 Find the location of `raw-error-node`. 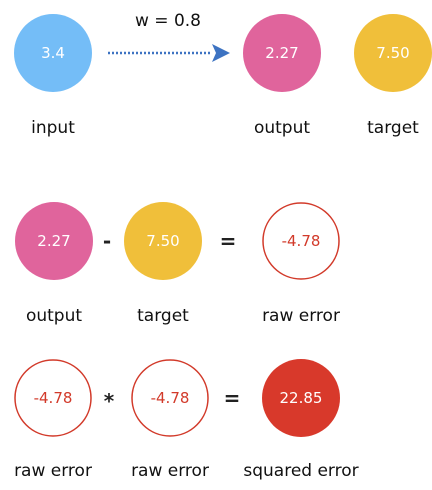

raw-error-node is located at coordinates (301, 241).